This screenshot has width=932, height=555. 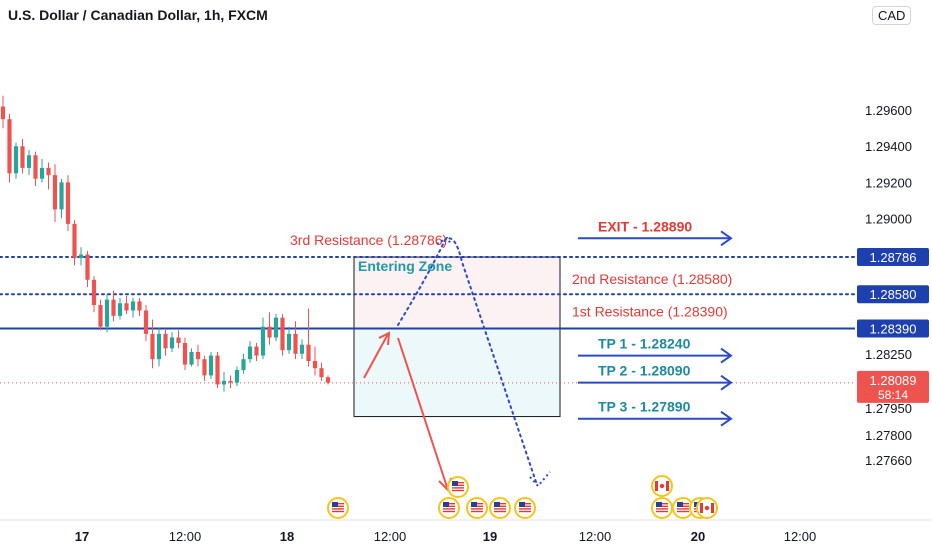 What do you see at coordinates (652, 279) in the screenshot?
I see `resistance-label-2nd: 2nd Resistance (1.28580)` at bounding box center [652, 279].